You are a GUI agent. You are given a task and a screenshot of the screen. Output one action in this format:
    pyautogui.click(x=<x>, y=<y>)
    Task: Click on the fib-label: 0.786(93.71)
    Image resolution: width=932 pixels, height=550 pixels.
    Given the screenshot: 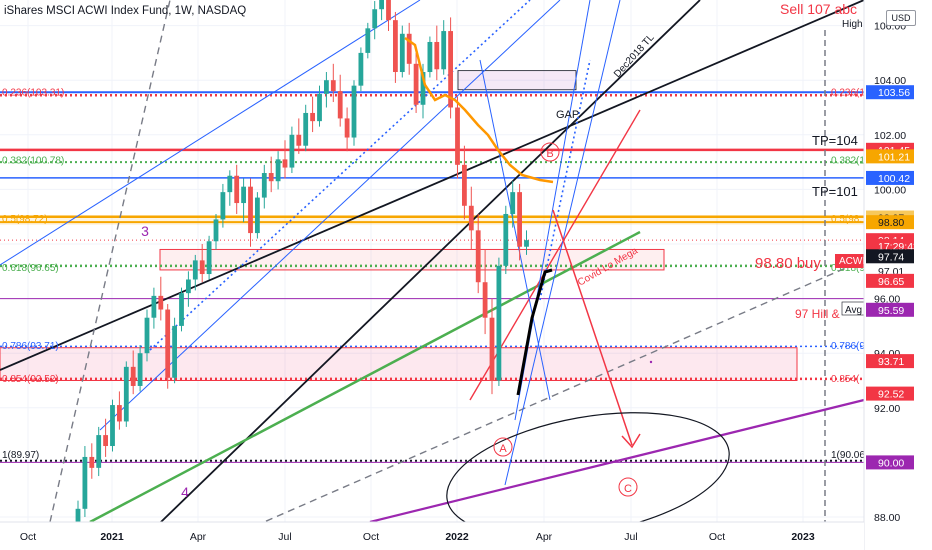 What is the action you would take?
    pyautogui.click(x=30, y=346)
    